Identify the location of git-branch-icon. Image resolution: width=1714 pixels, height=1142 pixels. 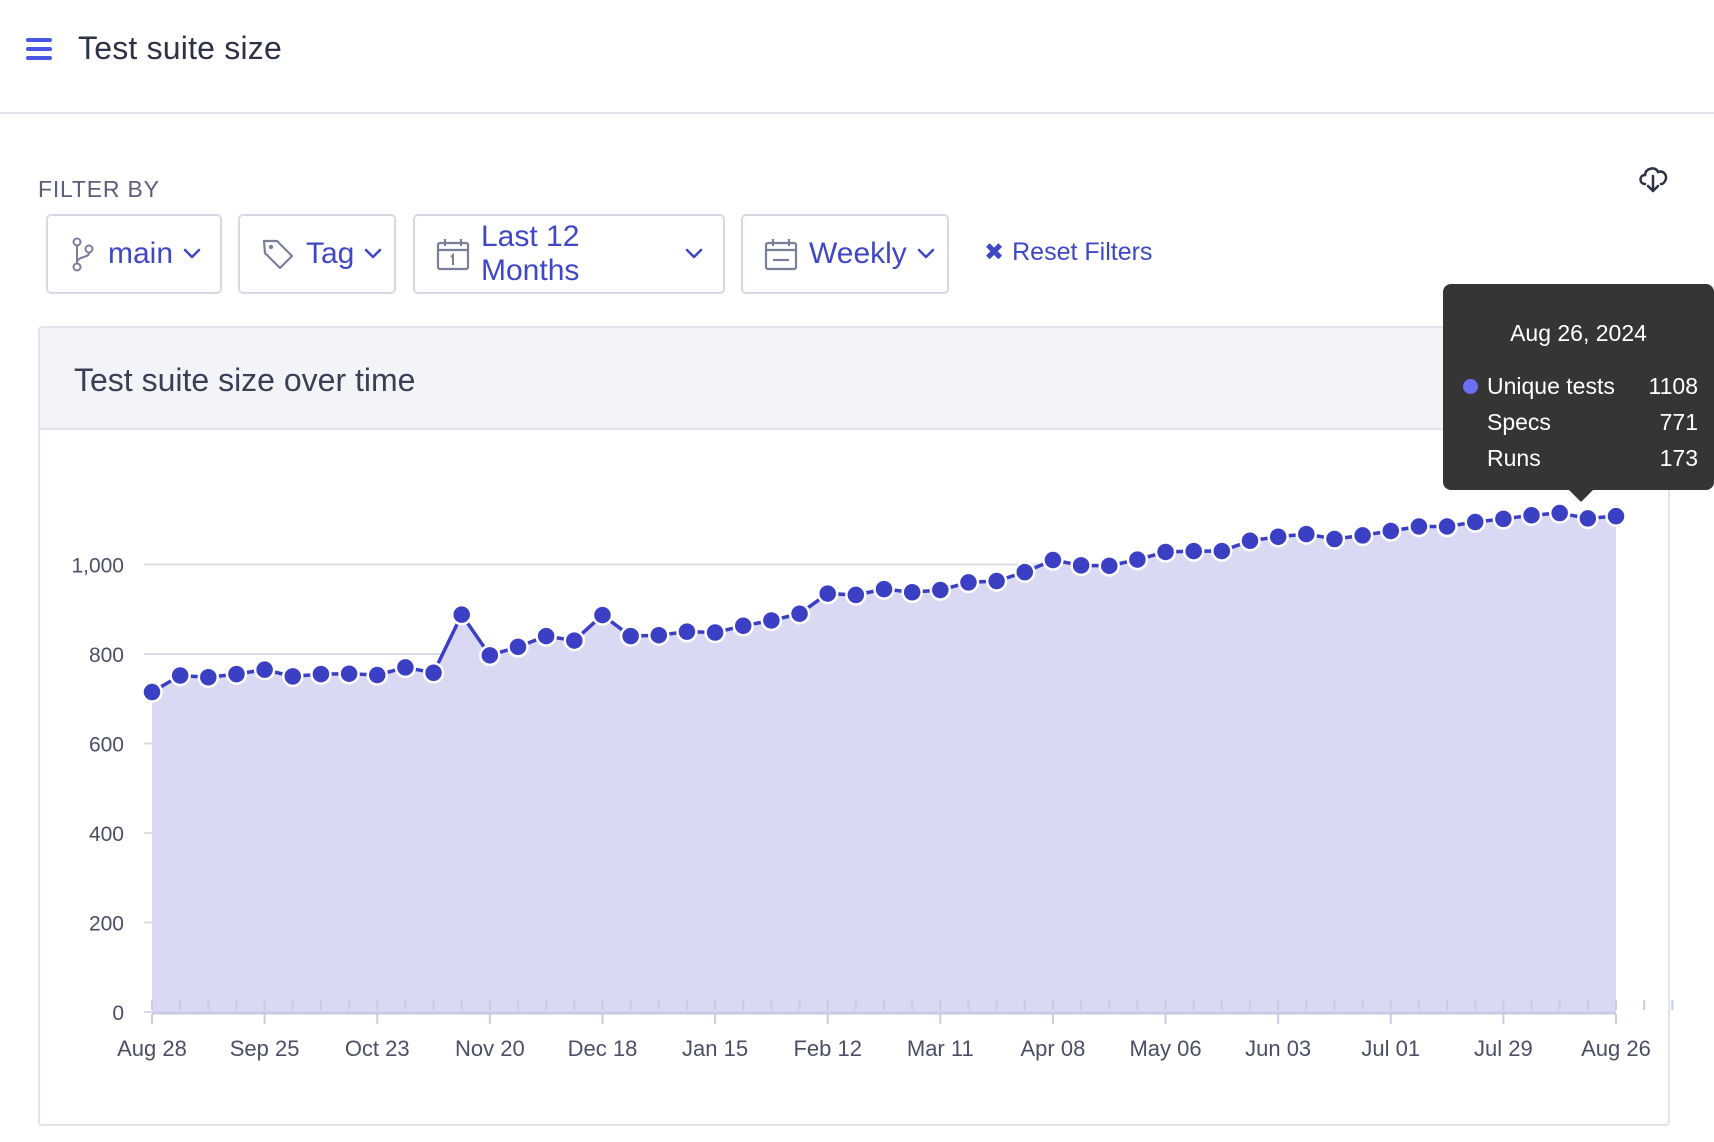
(83, 254).